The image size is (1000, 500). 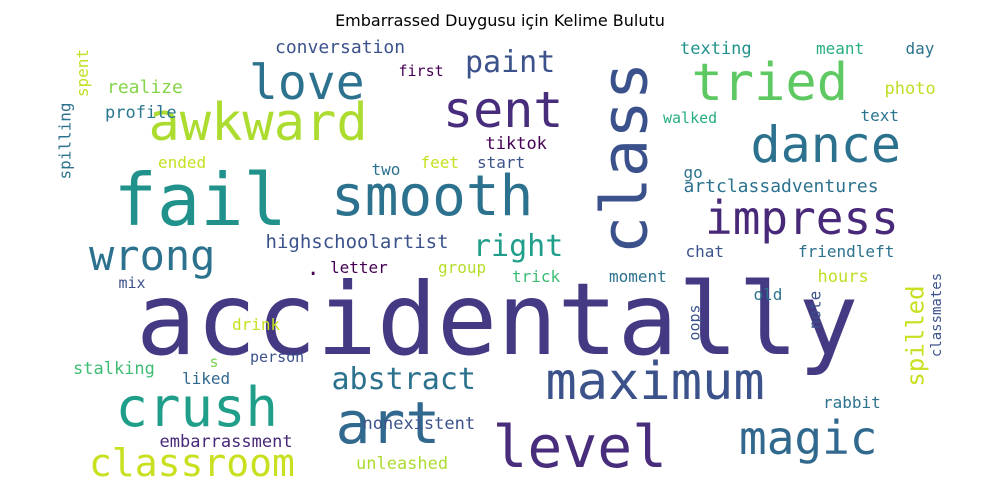 What do you see at coordinates (852, 402) in the screenshot?
I see `word-rabbit: rabbit` at bounding box center [852, 402].